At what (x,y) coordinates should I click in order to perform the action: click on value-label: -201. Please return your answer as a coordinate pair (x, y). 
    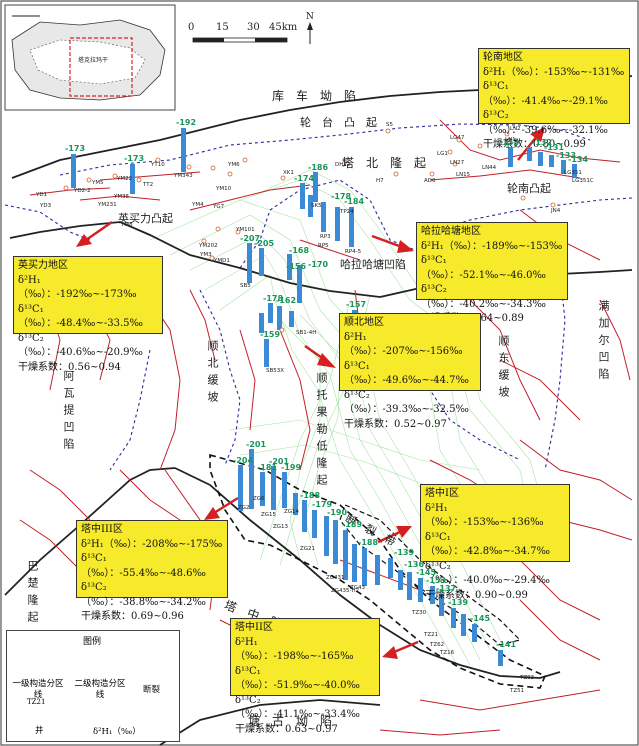
    Looking at the image, I should click on (256, 444).